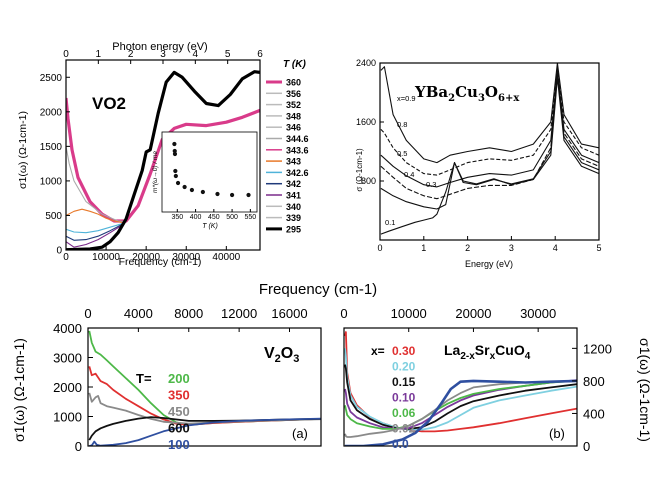  Describe the element at coordinates (645, 390) in the screenshot. I see `lsco-y-axis-label: σ1(ω) (Ω-1cm-1)` at that location.